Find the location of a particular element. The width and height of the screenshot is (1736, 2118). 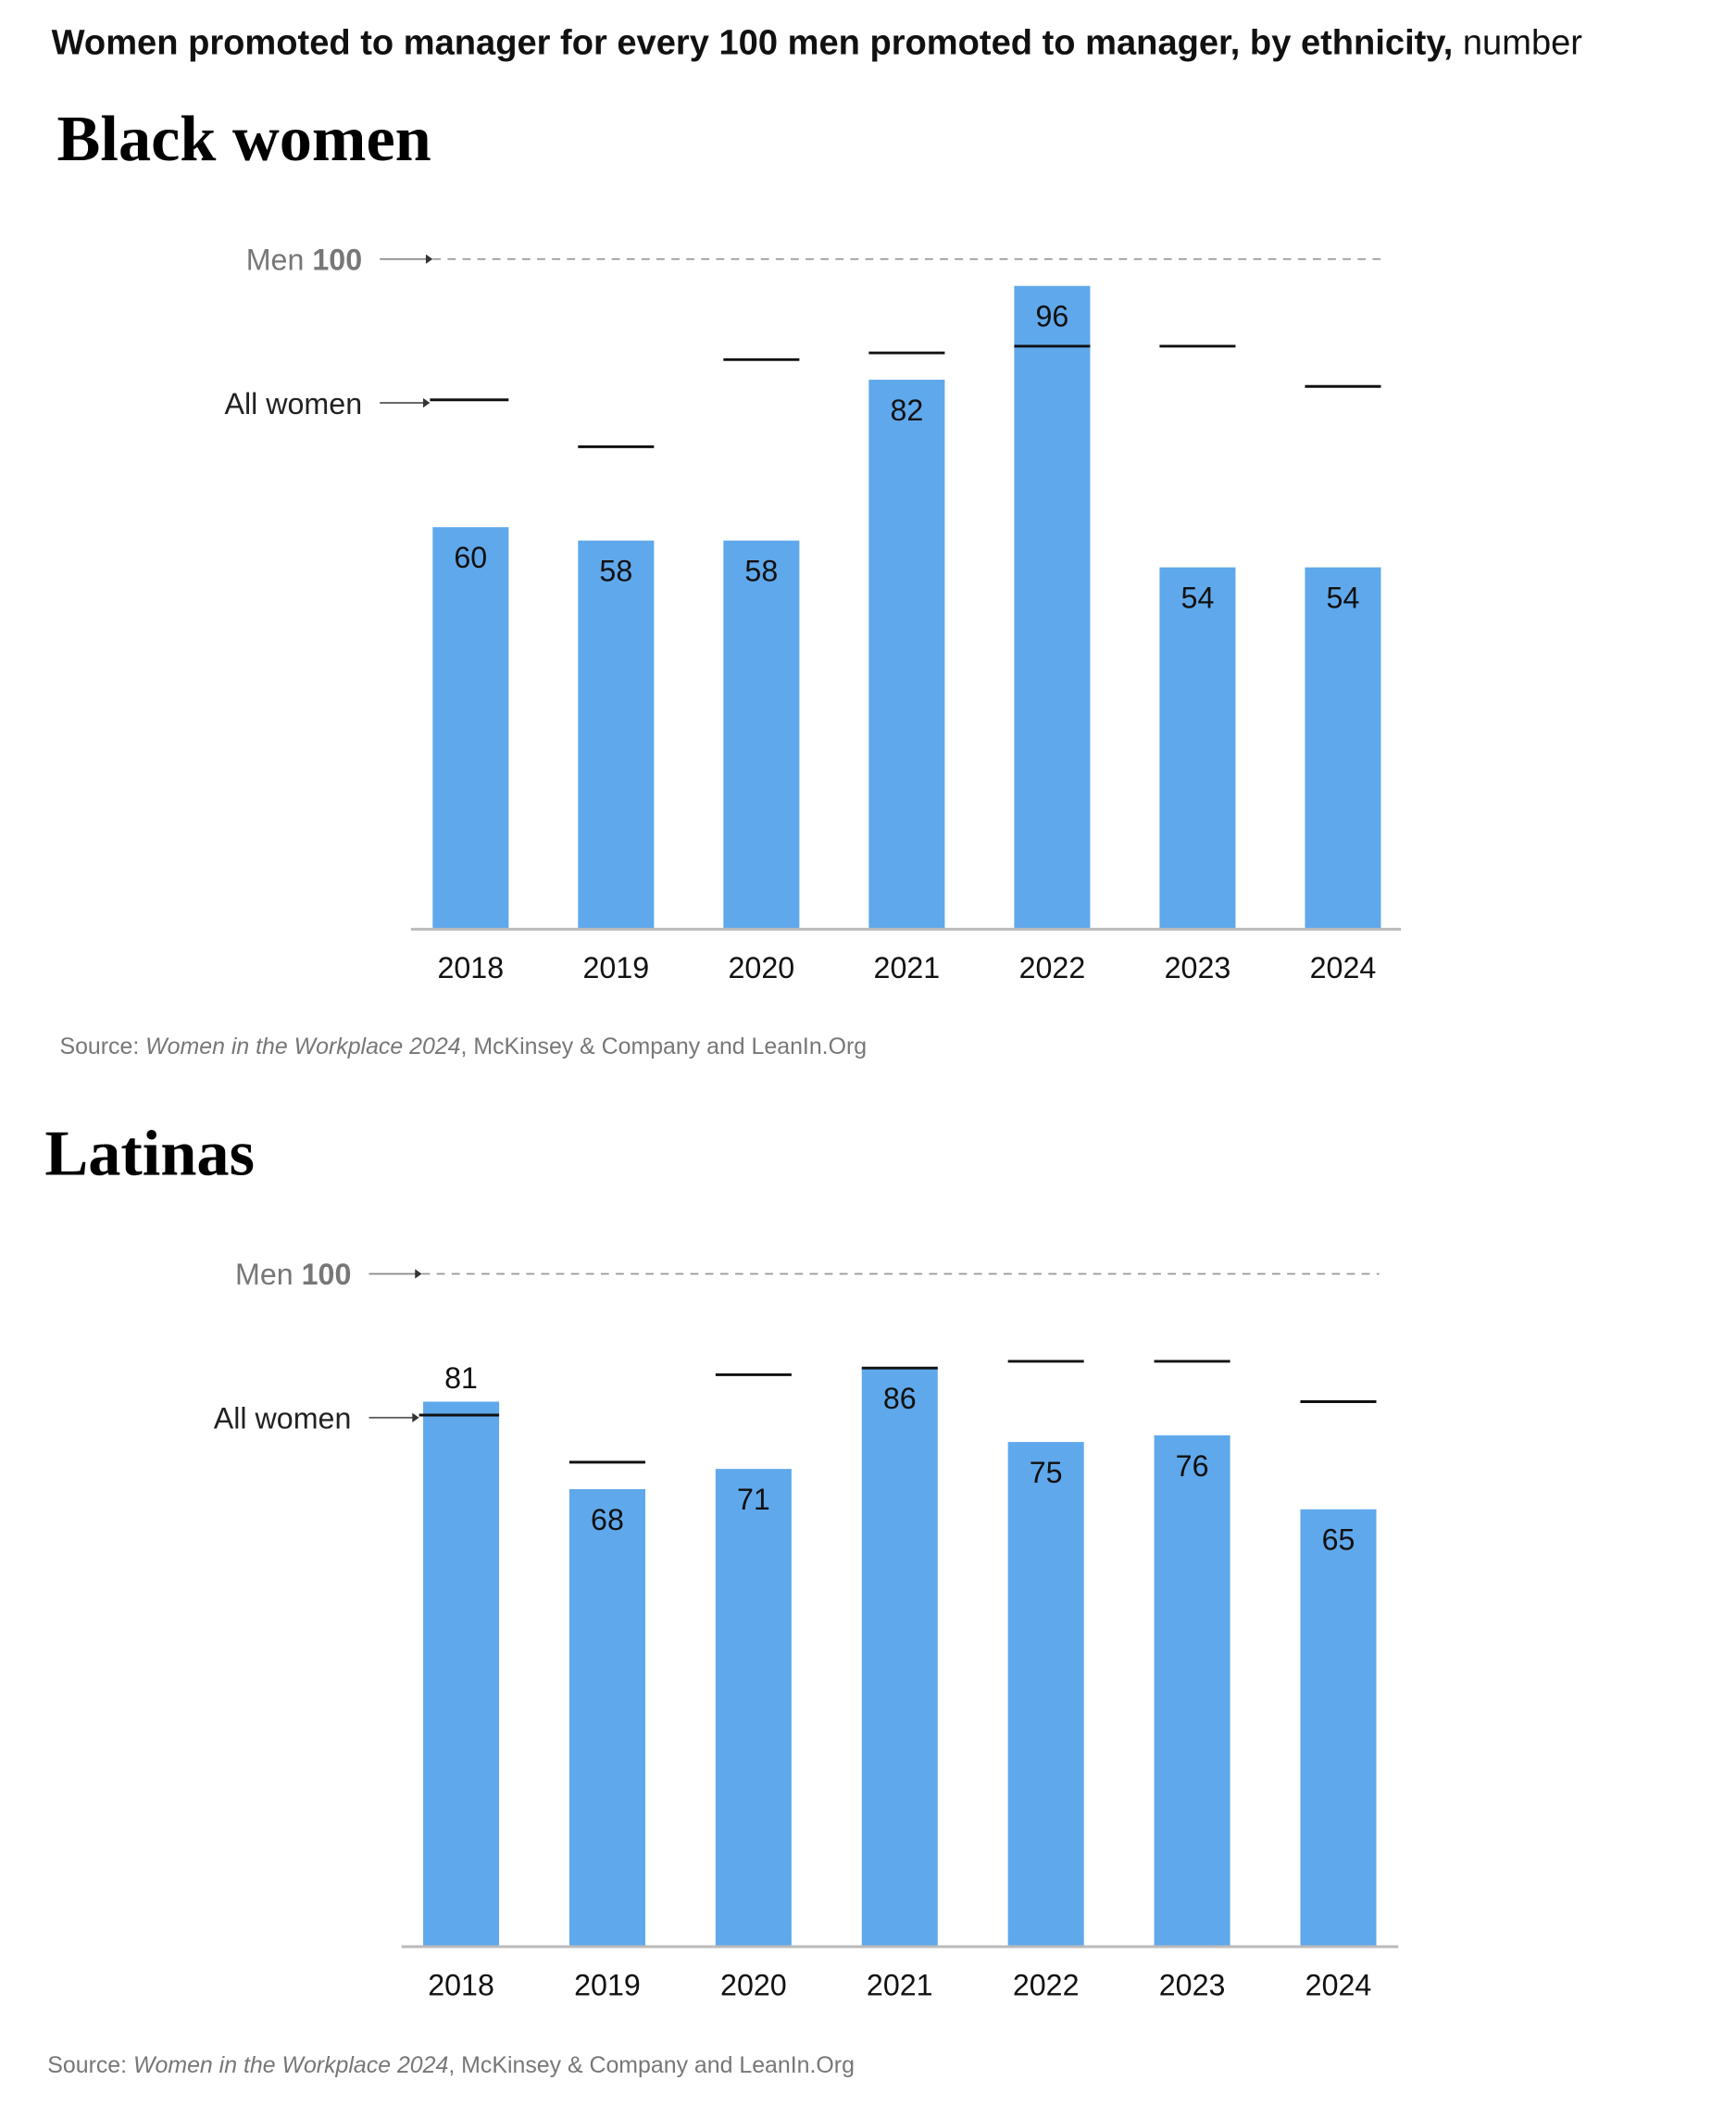

value-label: 96 is located at coordinates (1051, 316).